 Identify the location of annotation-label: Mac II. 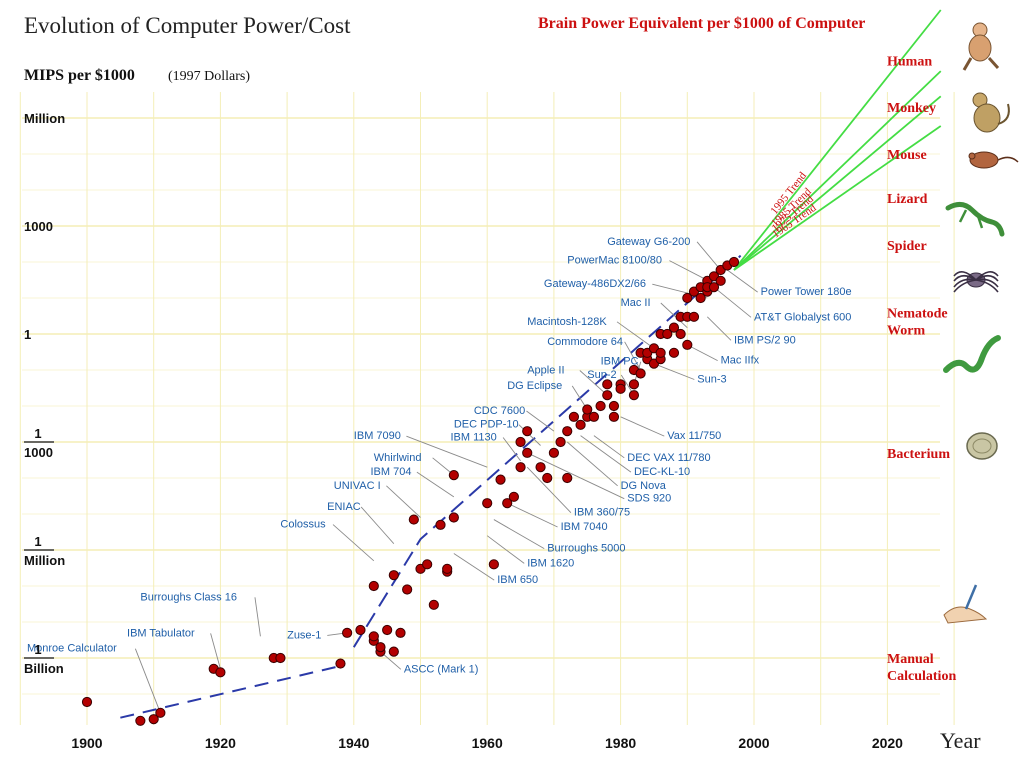
(636, 303).